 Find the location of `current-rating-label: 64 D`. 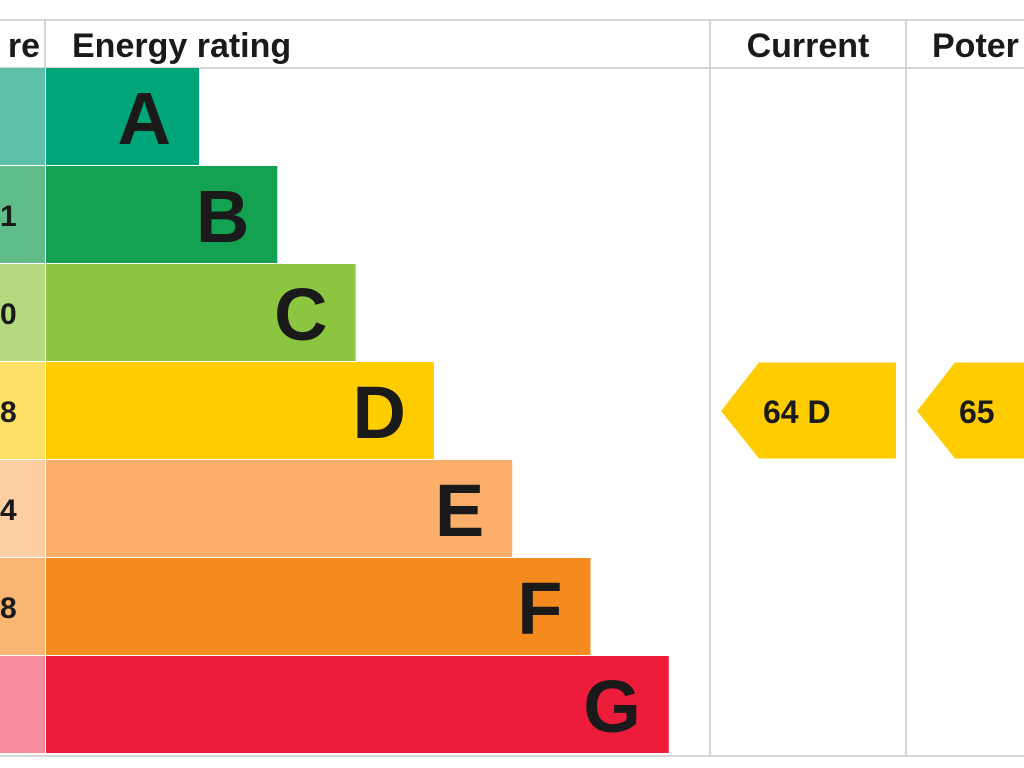

current-rating-label: 64 D is located at coordinates (797, 412).